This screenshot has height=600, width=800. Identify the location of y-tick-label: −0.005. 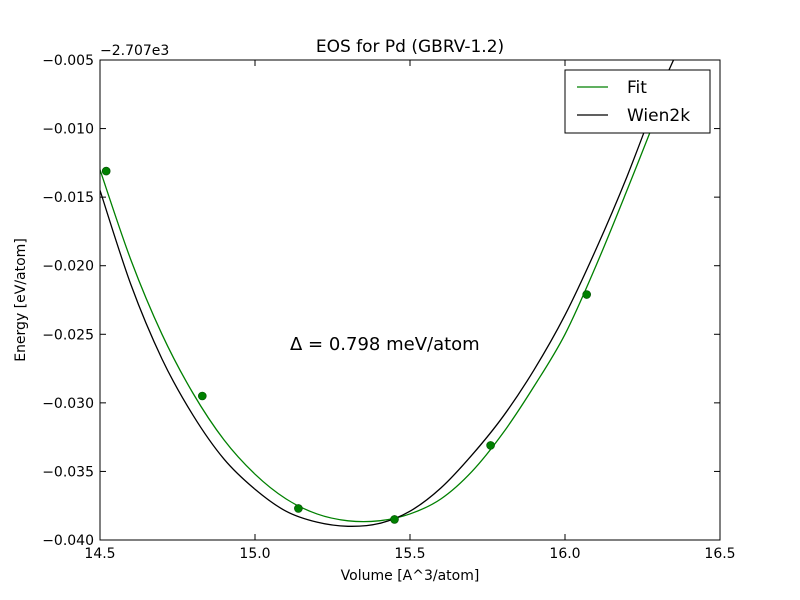
(68, 61).